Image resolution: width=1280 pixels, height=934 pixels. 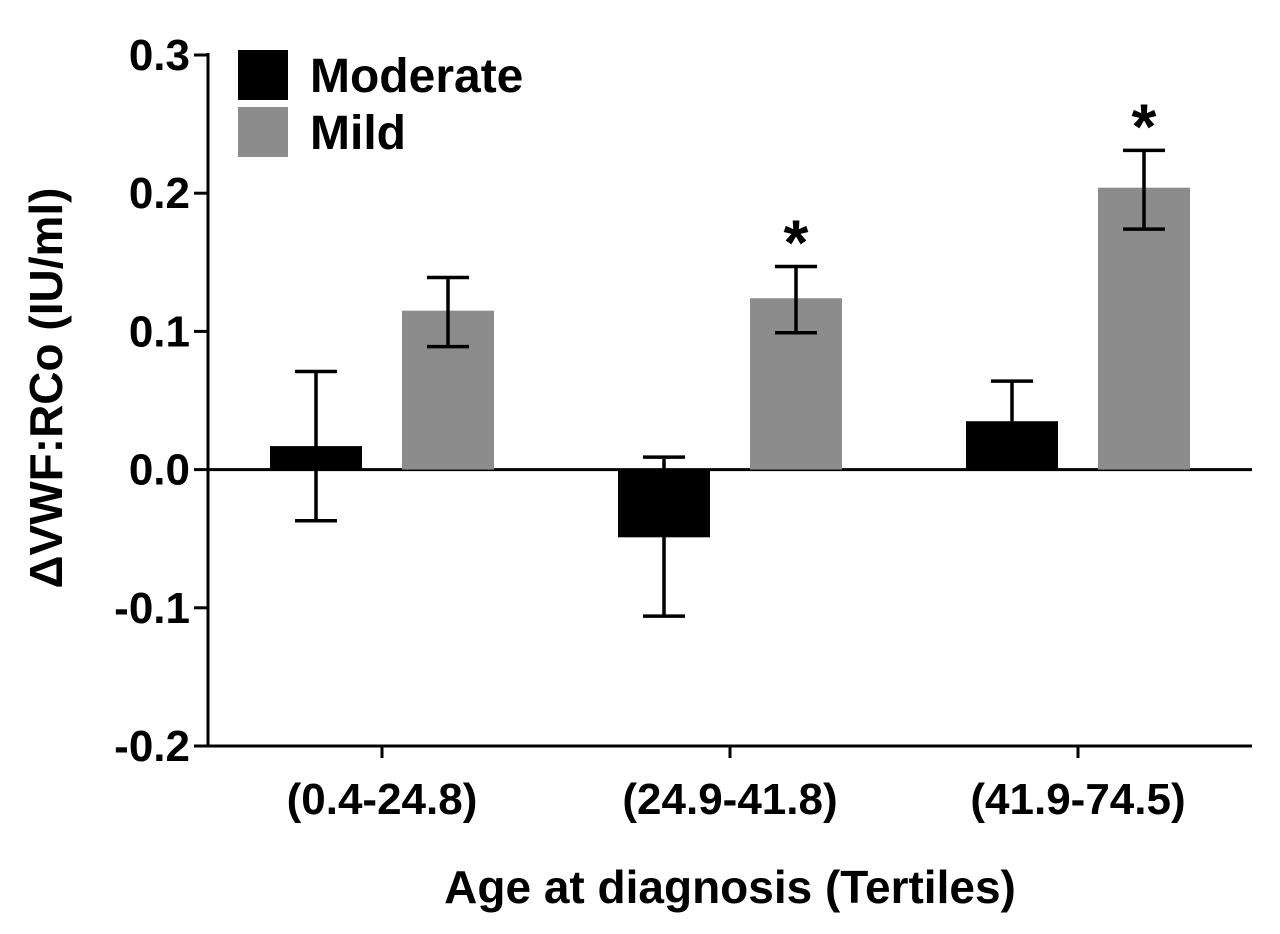 I want to click on legend-swatch-mild, so click(x=263, y=132).